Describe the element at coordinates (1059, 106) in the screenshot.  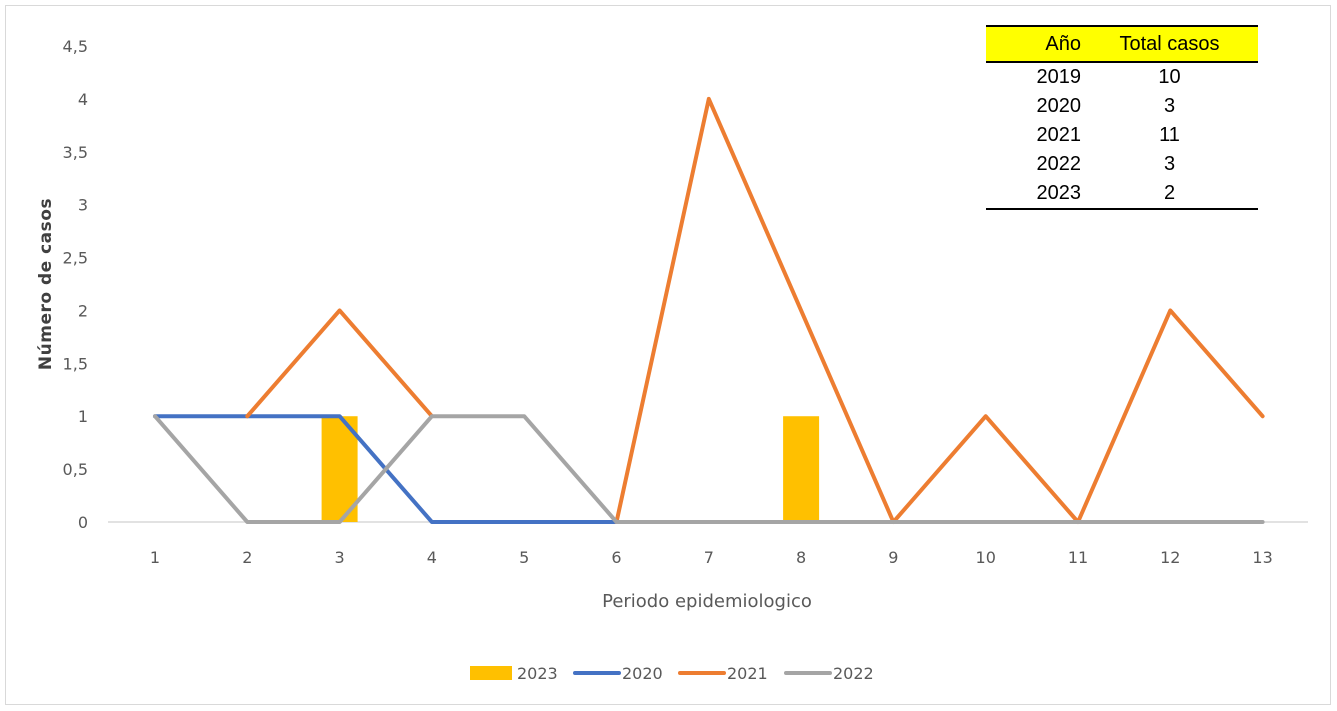
I see `table-cell-year: 2020` at that location.